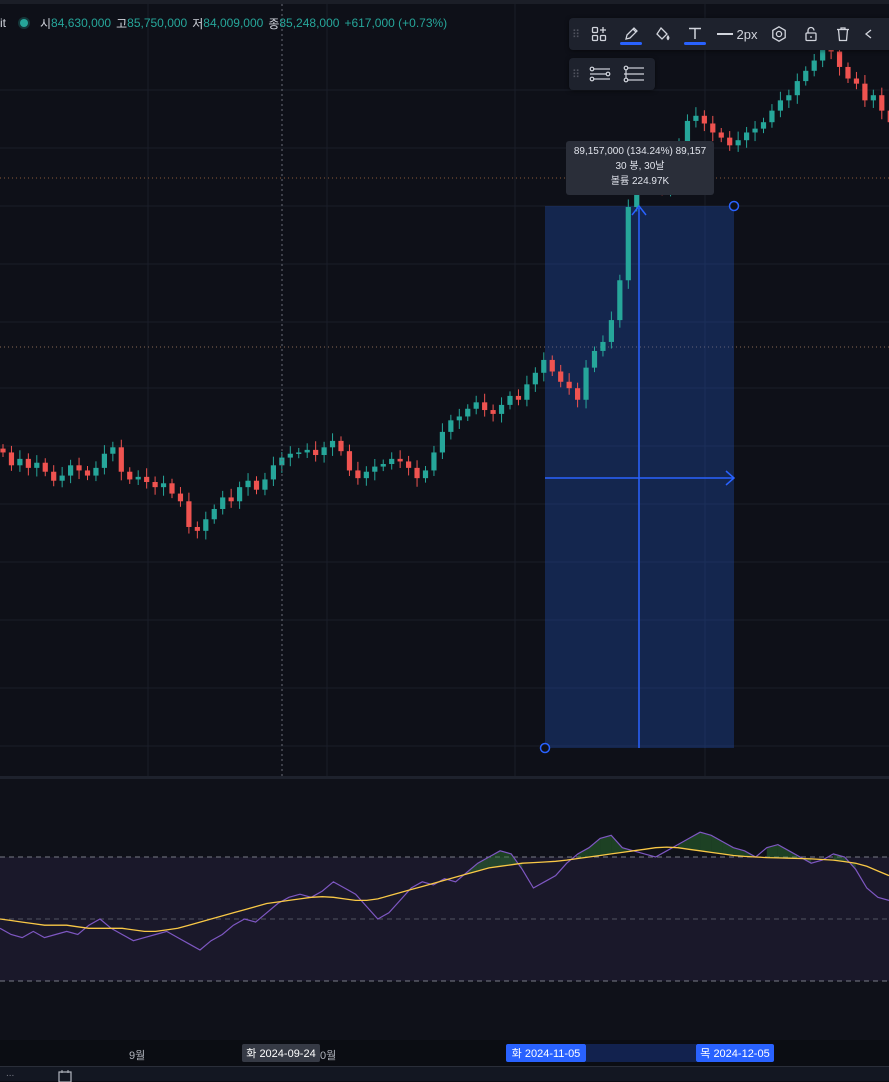 This screenshot has height=1082, width=889. Describe the element at coordinates (281, 1053) in the screenshot. I see `crosshair-time-badge: 화 2024-09-24` at that location.